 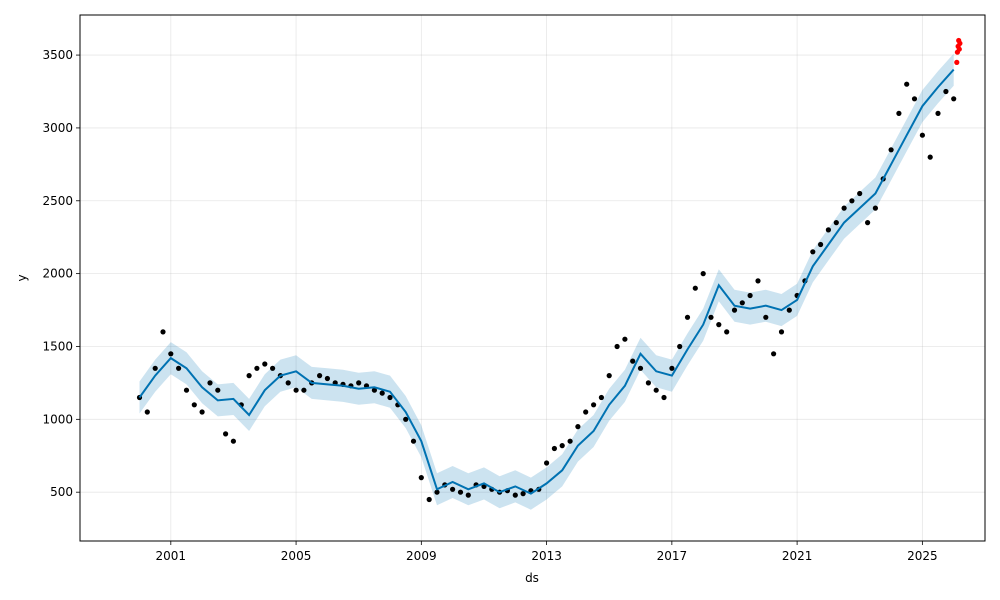 What do you see at coordinates (57, 201) in the screenshot?
I see `y-tick-label: 2500` at bounding box center [57, 201].